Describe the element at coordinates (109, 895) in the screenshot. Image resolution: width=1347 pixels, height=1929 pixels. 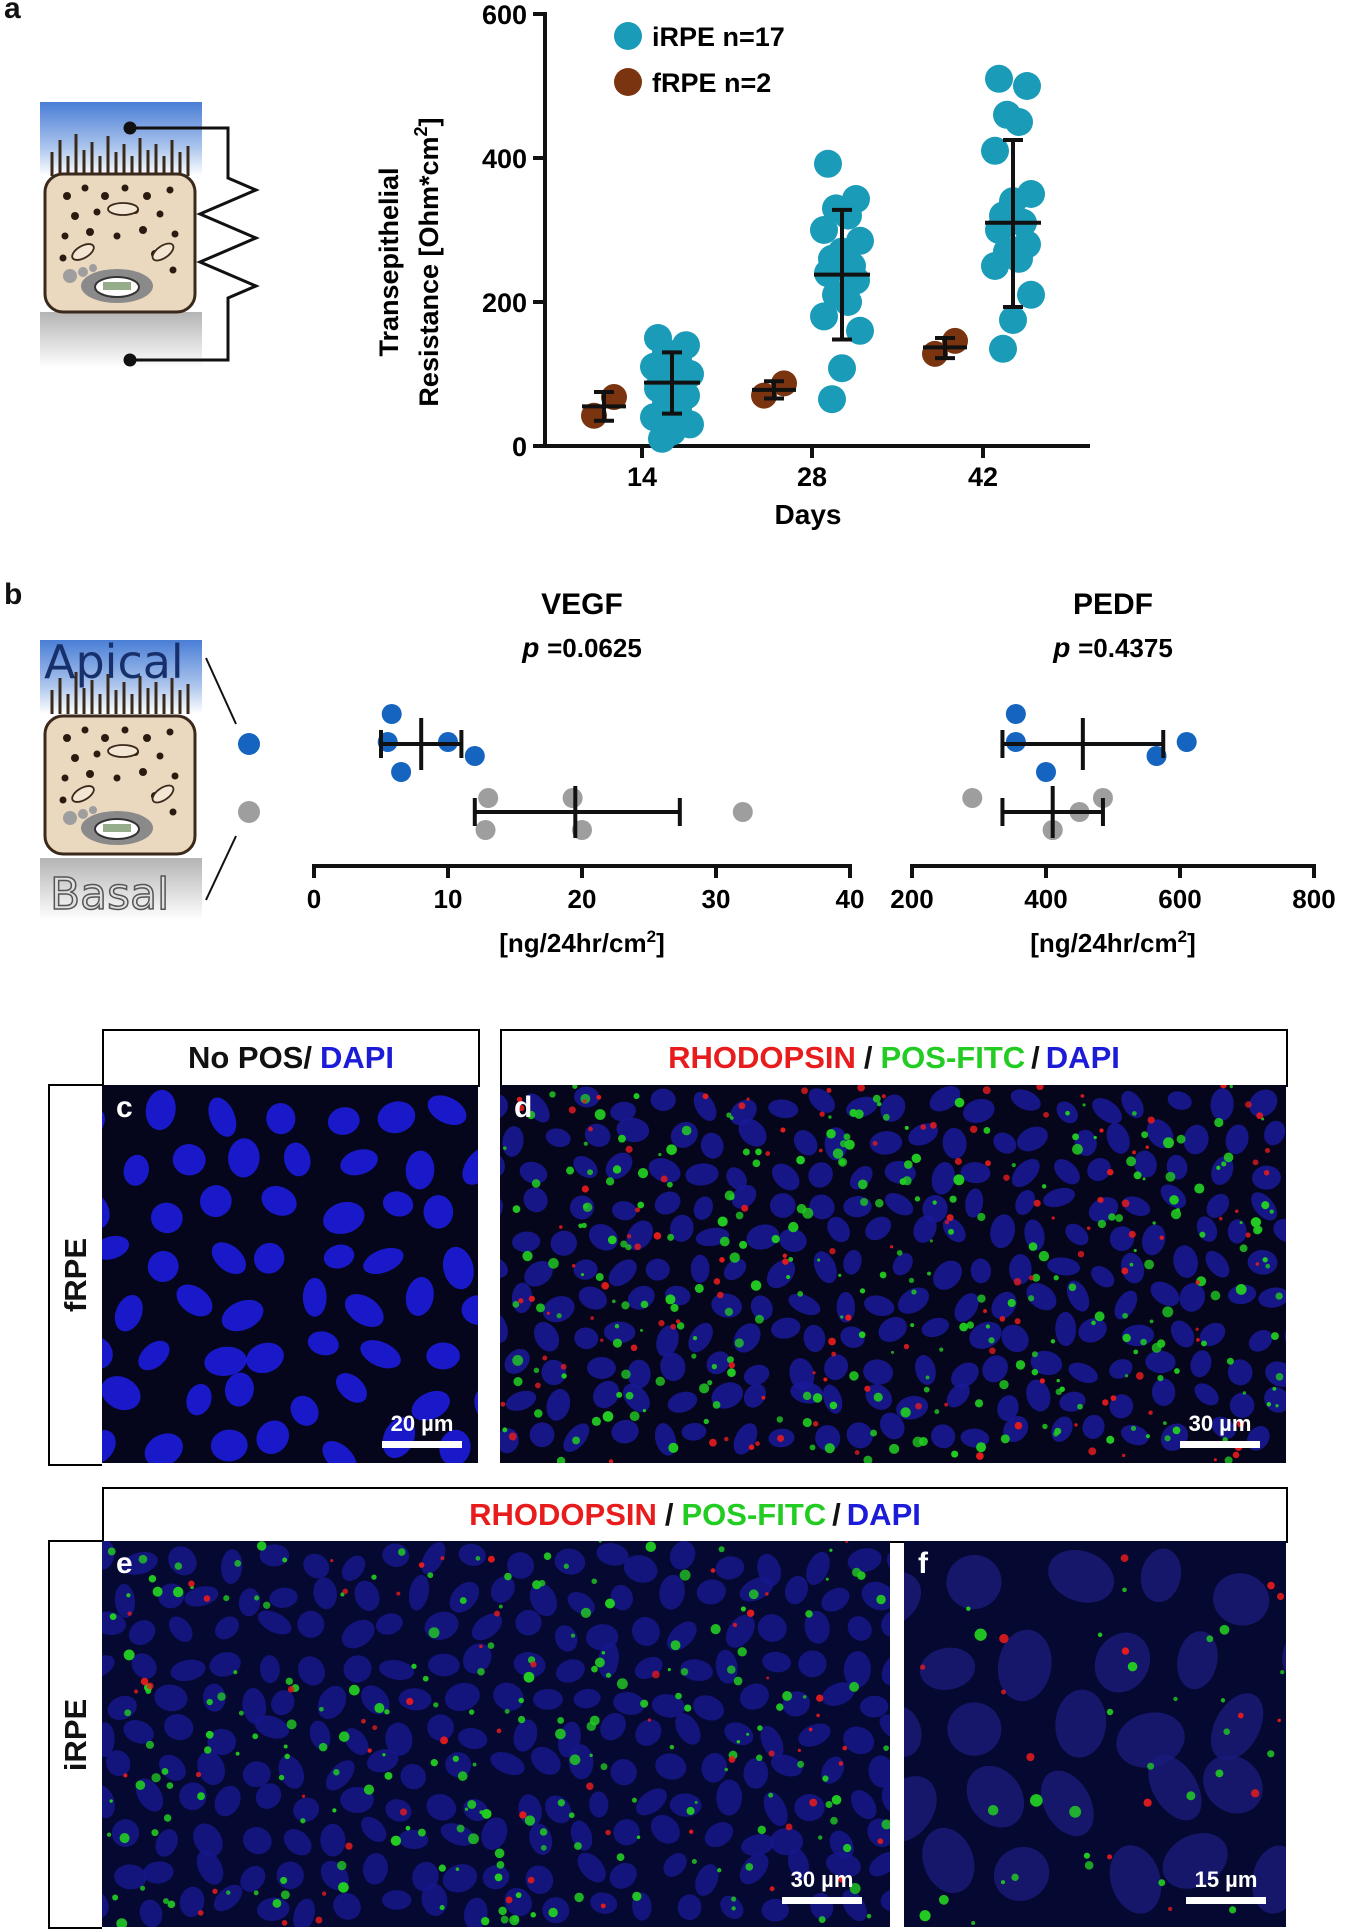
I see `basal-label: Basal` at that location.